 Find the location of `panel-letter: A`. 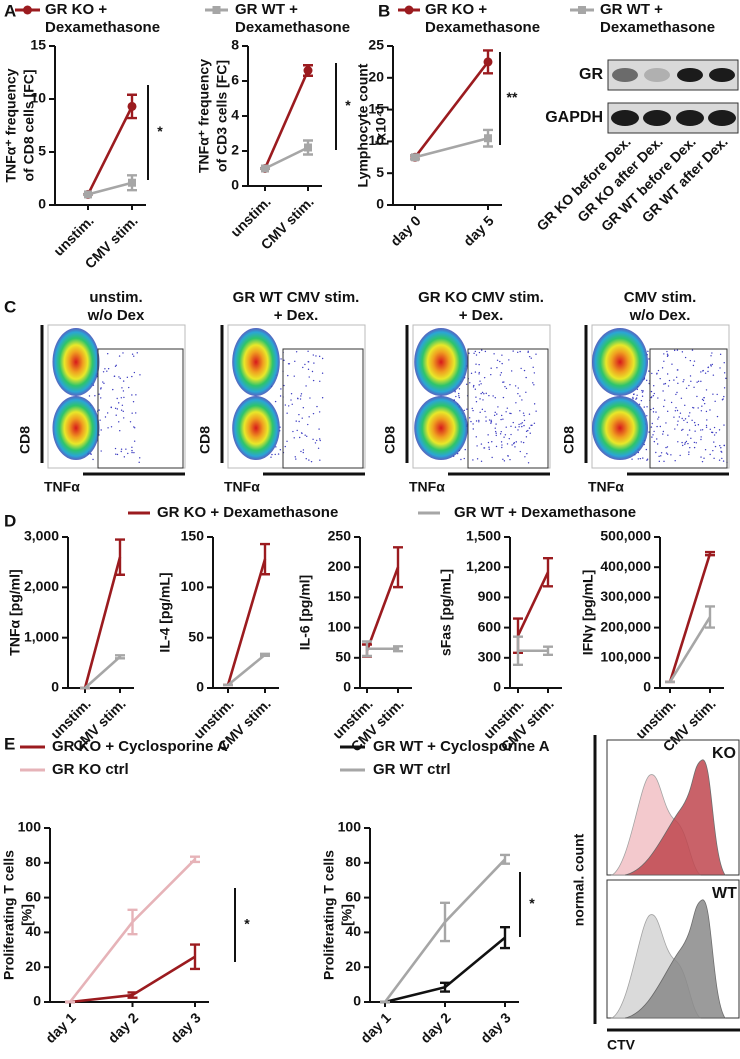

panel-letter: A is located at coordinates (10, 10).